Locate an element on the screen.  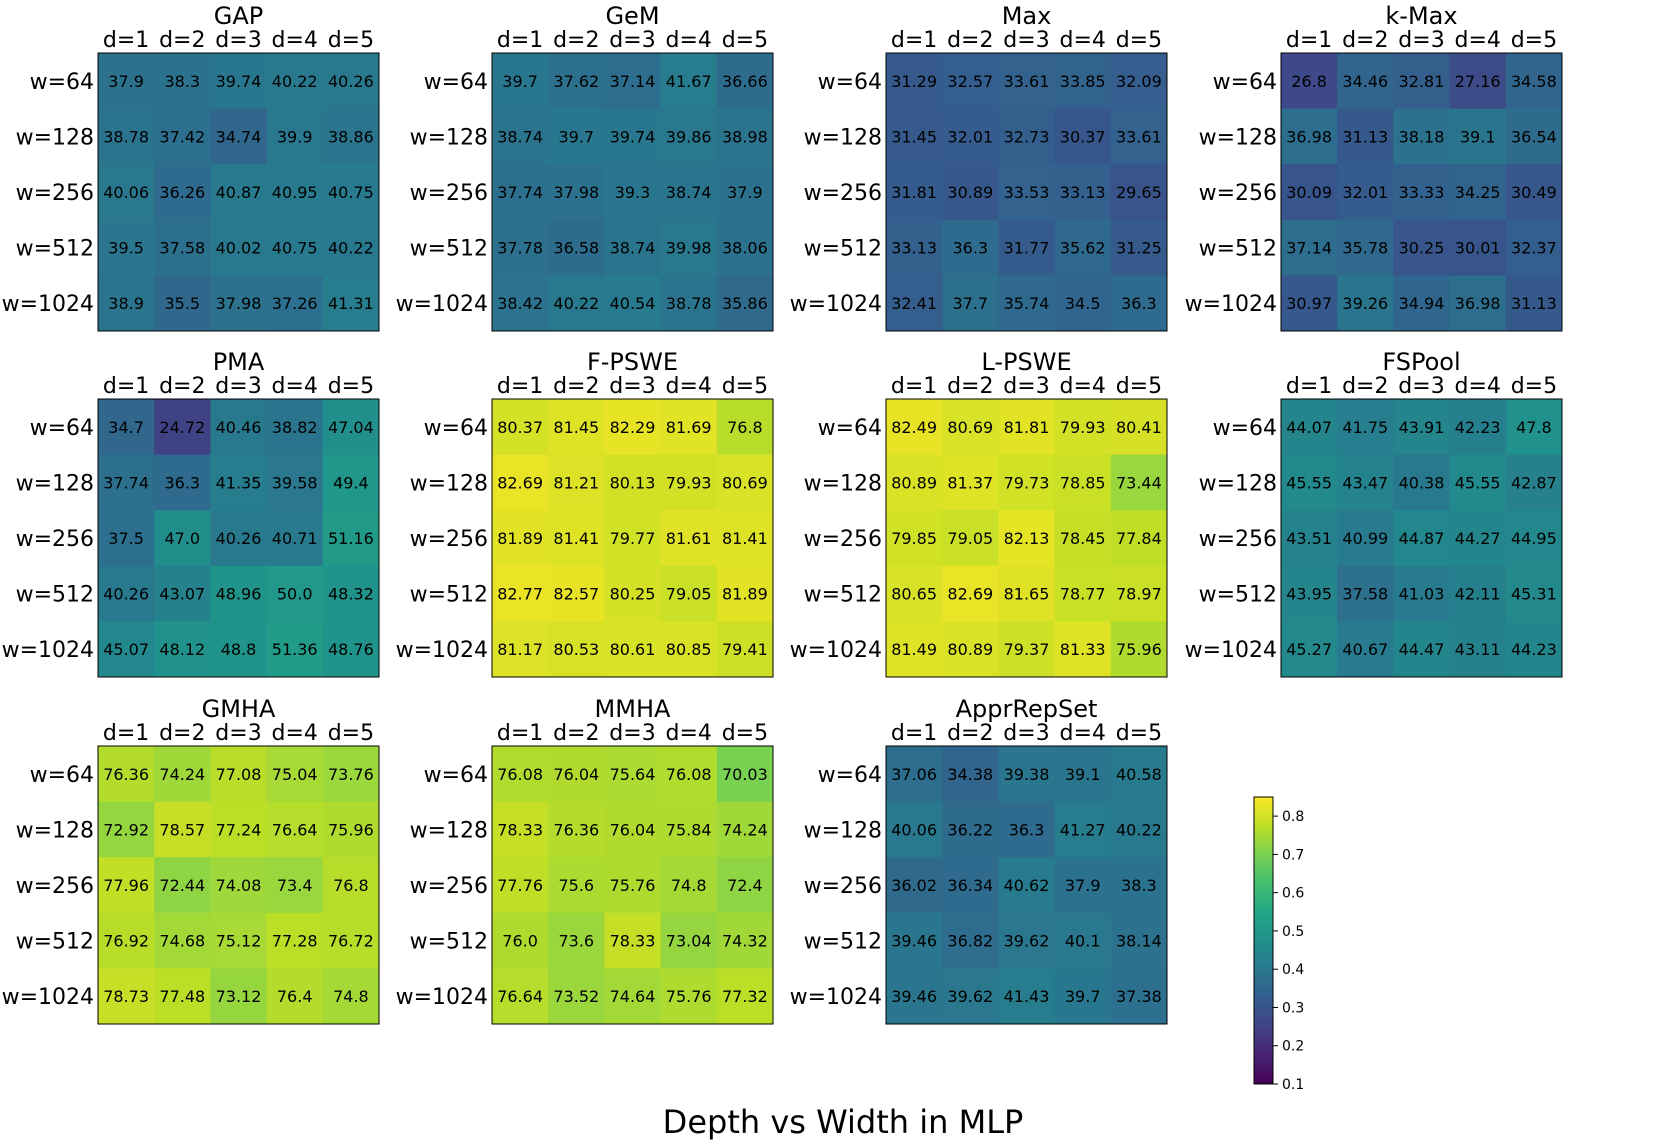
cell-value-label: 36.26 is located at coordinates (182, 192).